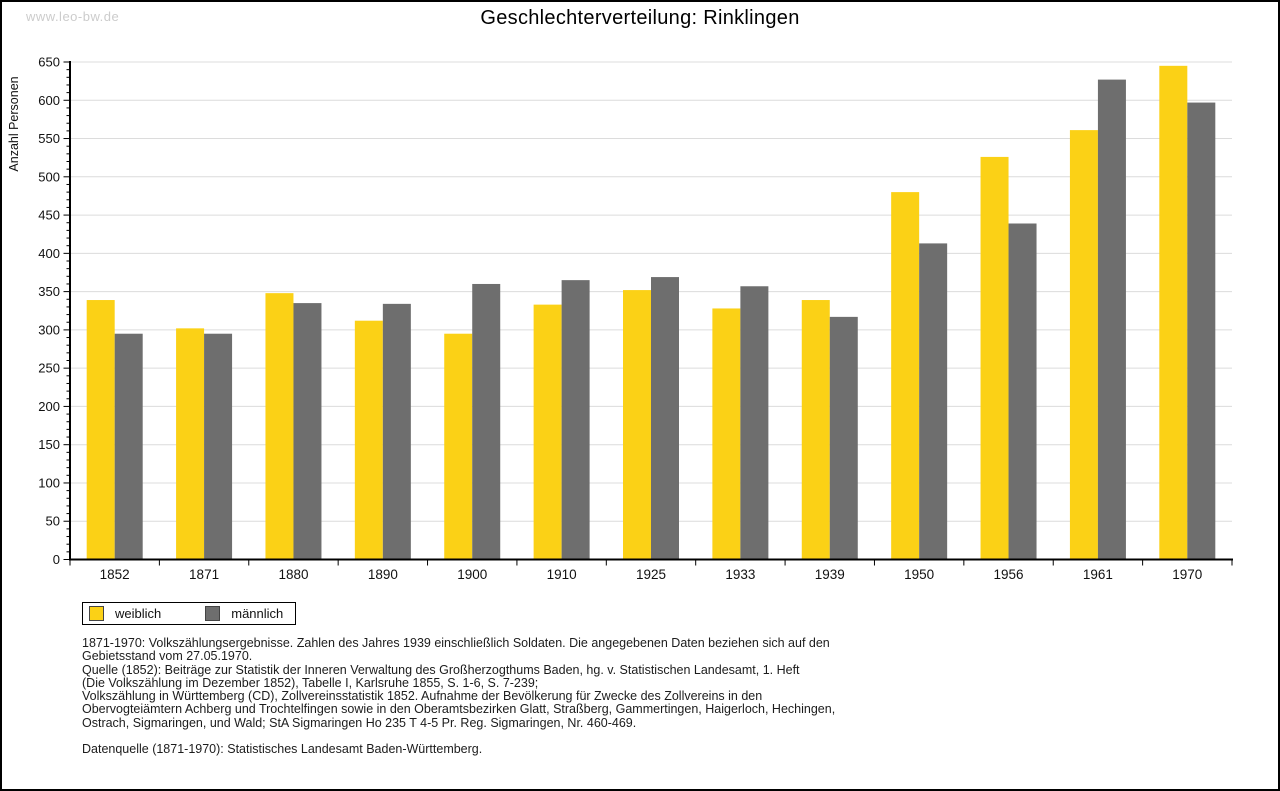  What do you see at coordinates (257, 613) in the screenshot?
I see `legend-label: männlich` at bounding box center [257, 613].